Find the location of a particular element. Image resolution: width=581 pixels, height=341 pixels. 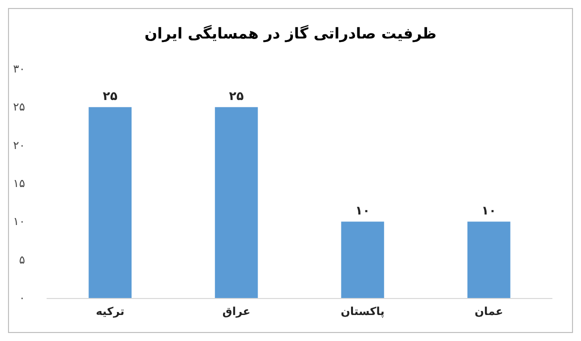

y-tick-label: ۰ is located at coordinates (22, 298).